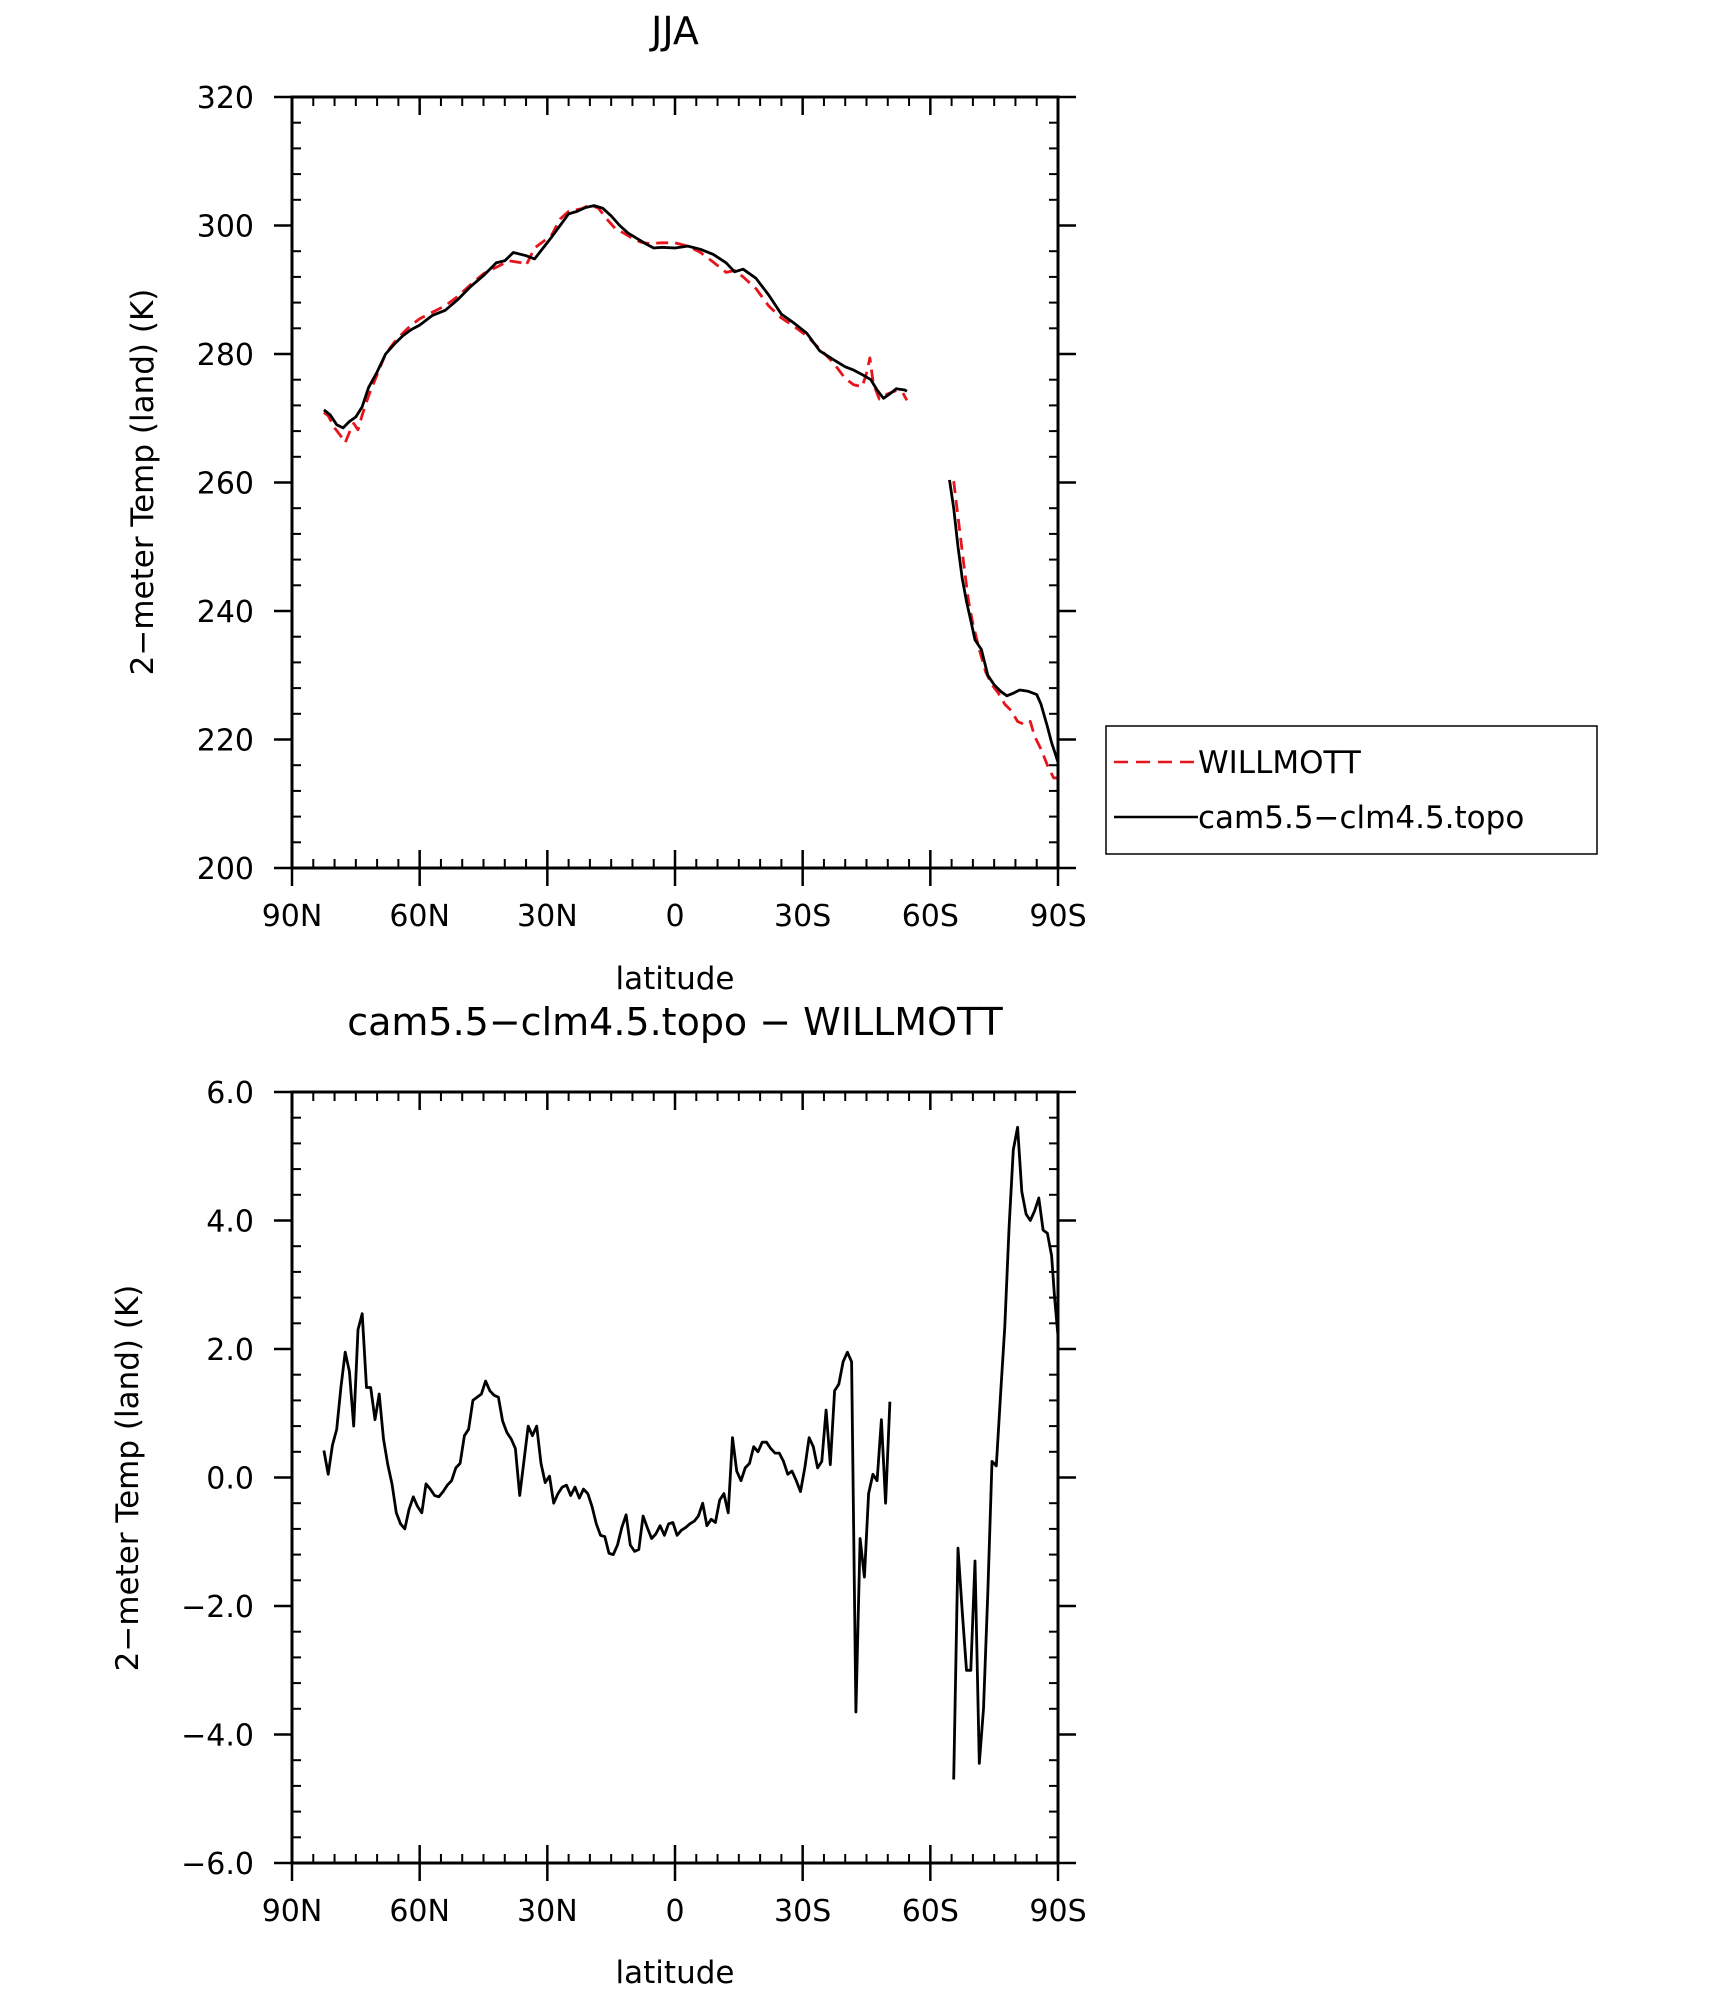 This screenshot has height=1993, width=1710. Describe the element at coordinates (225, 98) in the screenshot. I see `y-tick-label: 320` at that location.